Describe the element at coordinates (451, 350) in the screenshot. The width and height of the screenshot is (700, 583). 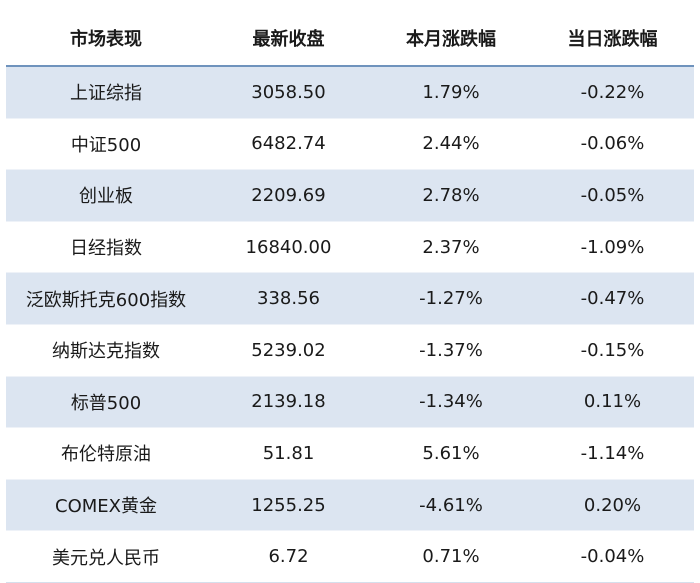
I see `month-change: -1.37%` at that location.